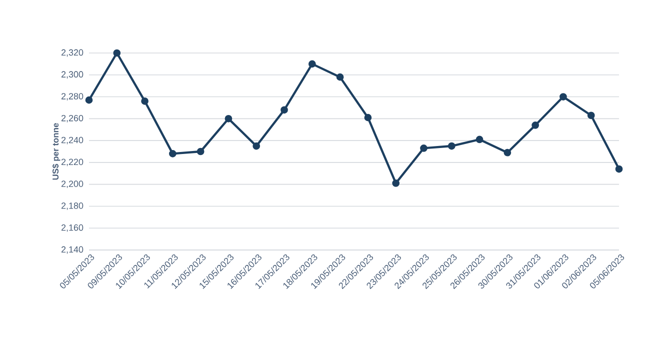  Describe the element at coordinates (73, 118) in the screenshot. I see `y-tick-label: 2,260` at that location.